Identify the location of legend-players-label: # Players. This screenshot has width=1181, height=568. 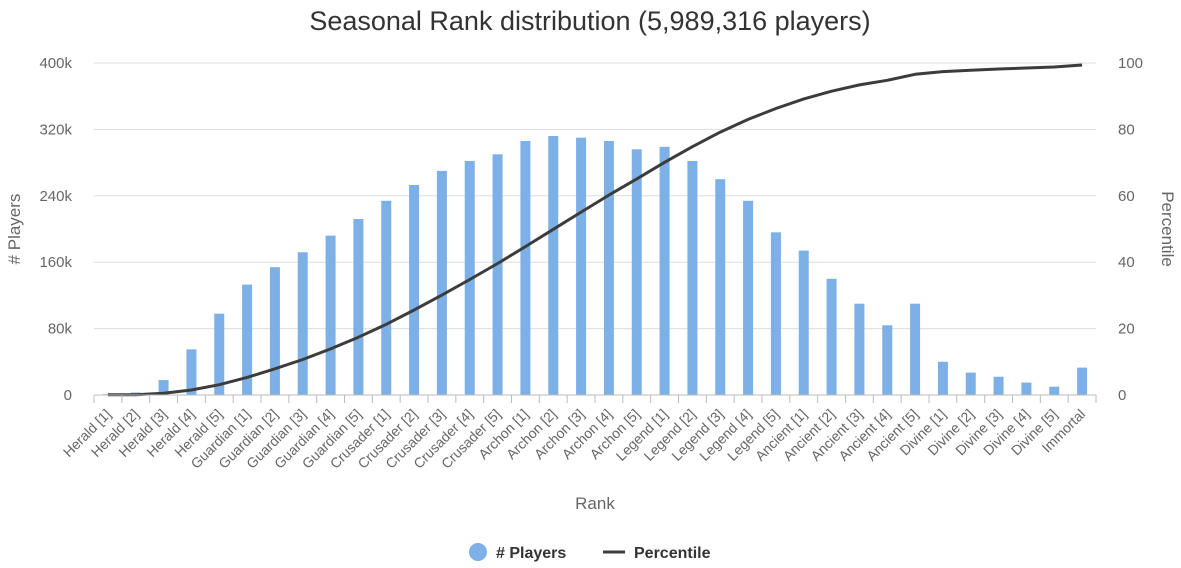
(531, 553).